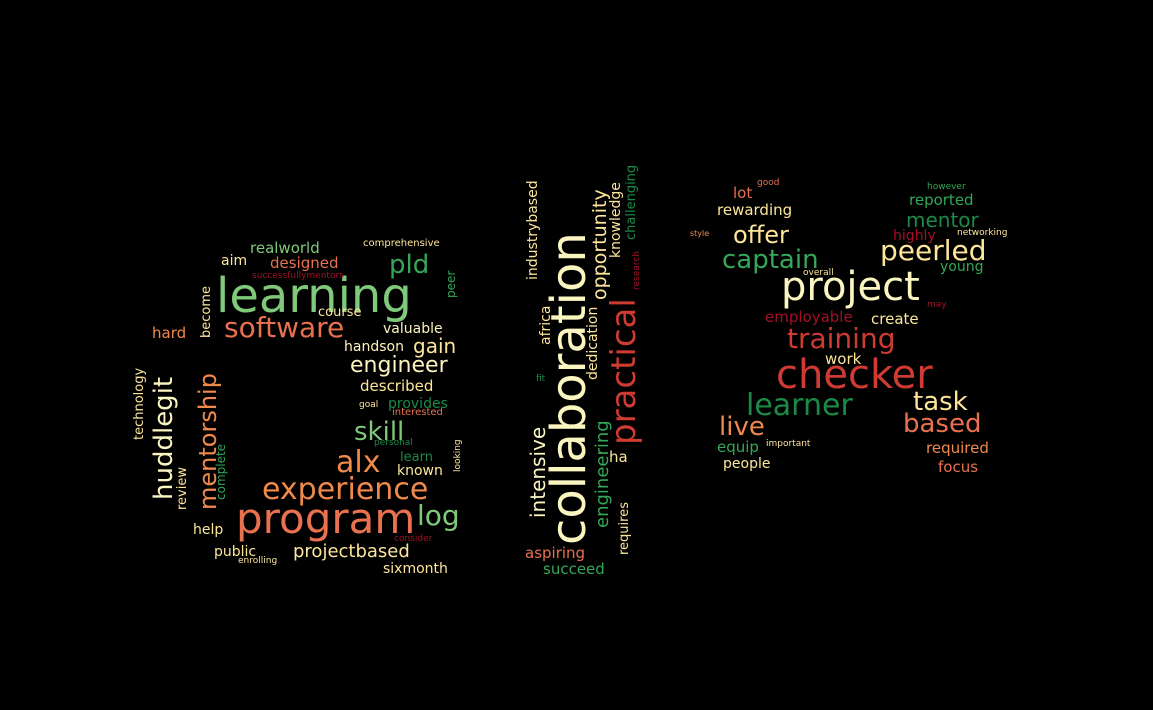  I want to click on word-engineering: engineering, so click(602, 474).